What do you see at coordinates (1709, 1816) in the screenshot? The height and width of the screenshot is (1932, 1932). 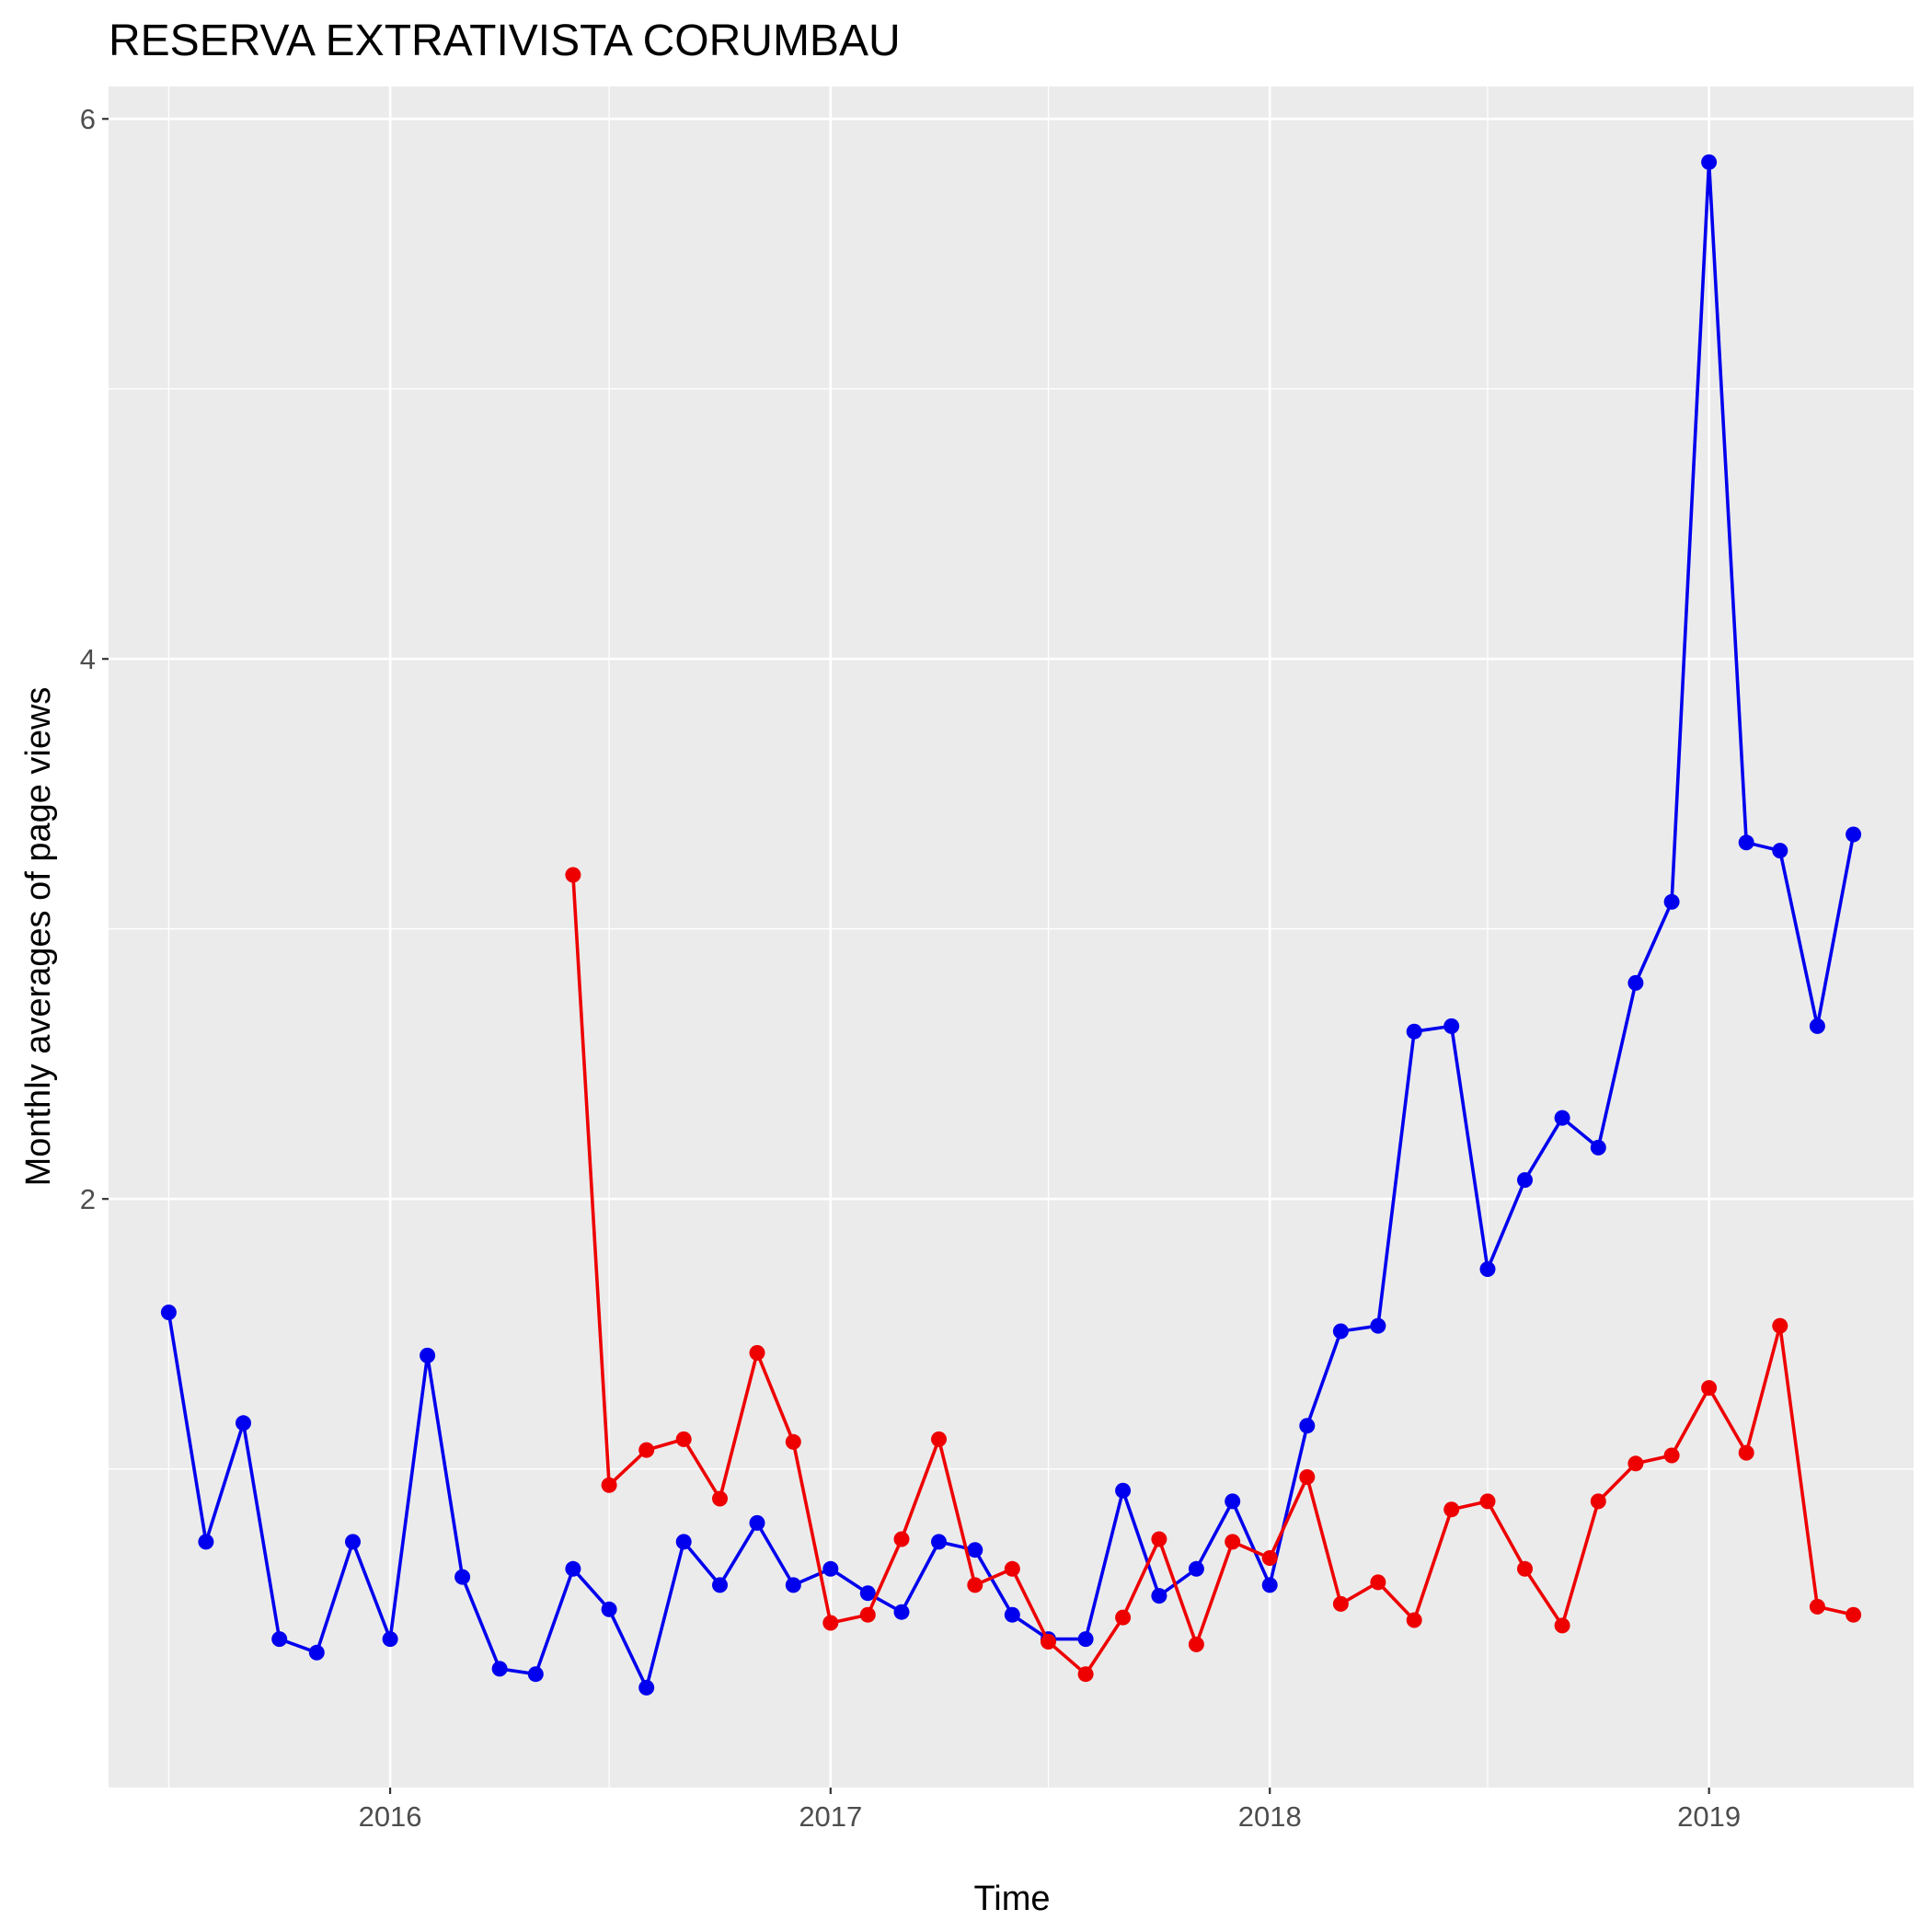 I see `x-tick-label: 2019` at bounding box center [1709, 1816].